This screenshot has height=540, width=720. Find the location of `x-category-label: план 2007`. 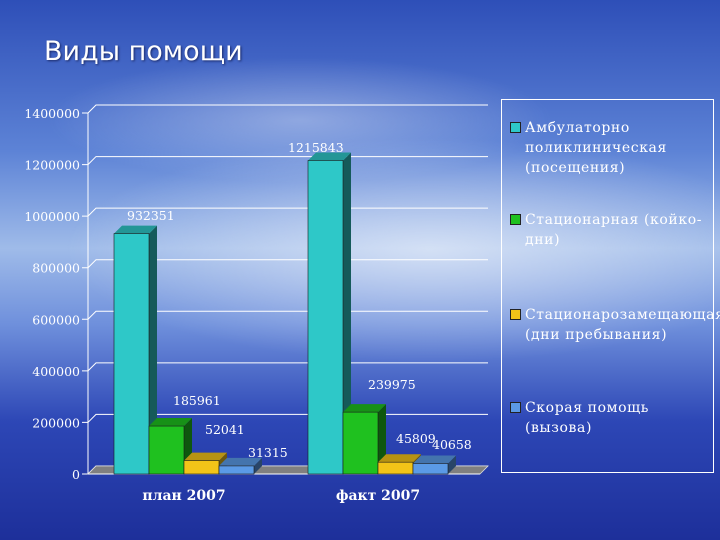

x-category-label: план 2007 is located at coordinates (183, 496).